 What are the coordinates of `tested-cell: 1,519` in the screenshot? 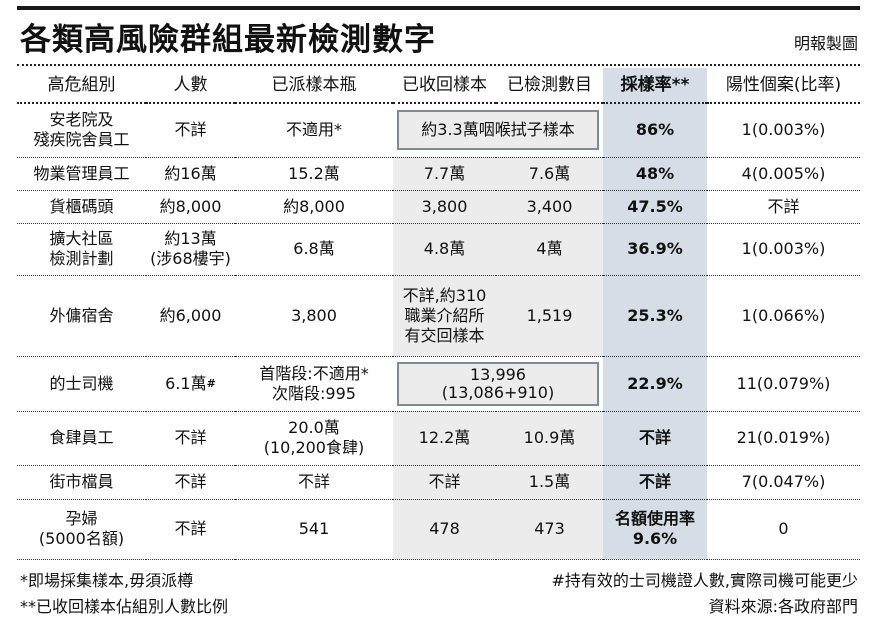 It's located at (549, 316).